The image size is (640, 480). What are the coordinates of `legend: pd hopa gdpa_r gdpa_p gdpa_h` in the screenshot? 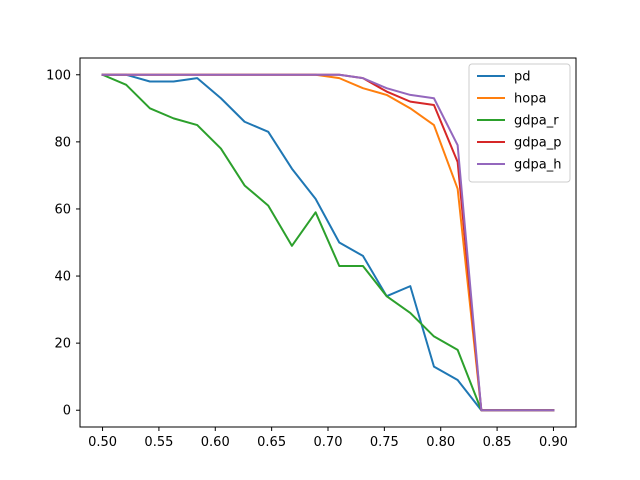 It's located at (519, 123).